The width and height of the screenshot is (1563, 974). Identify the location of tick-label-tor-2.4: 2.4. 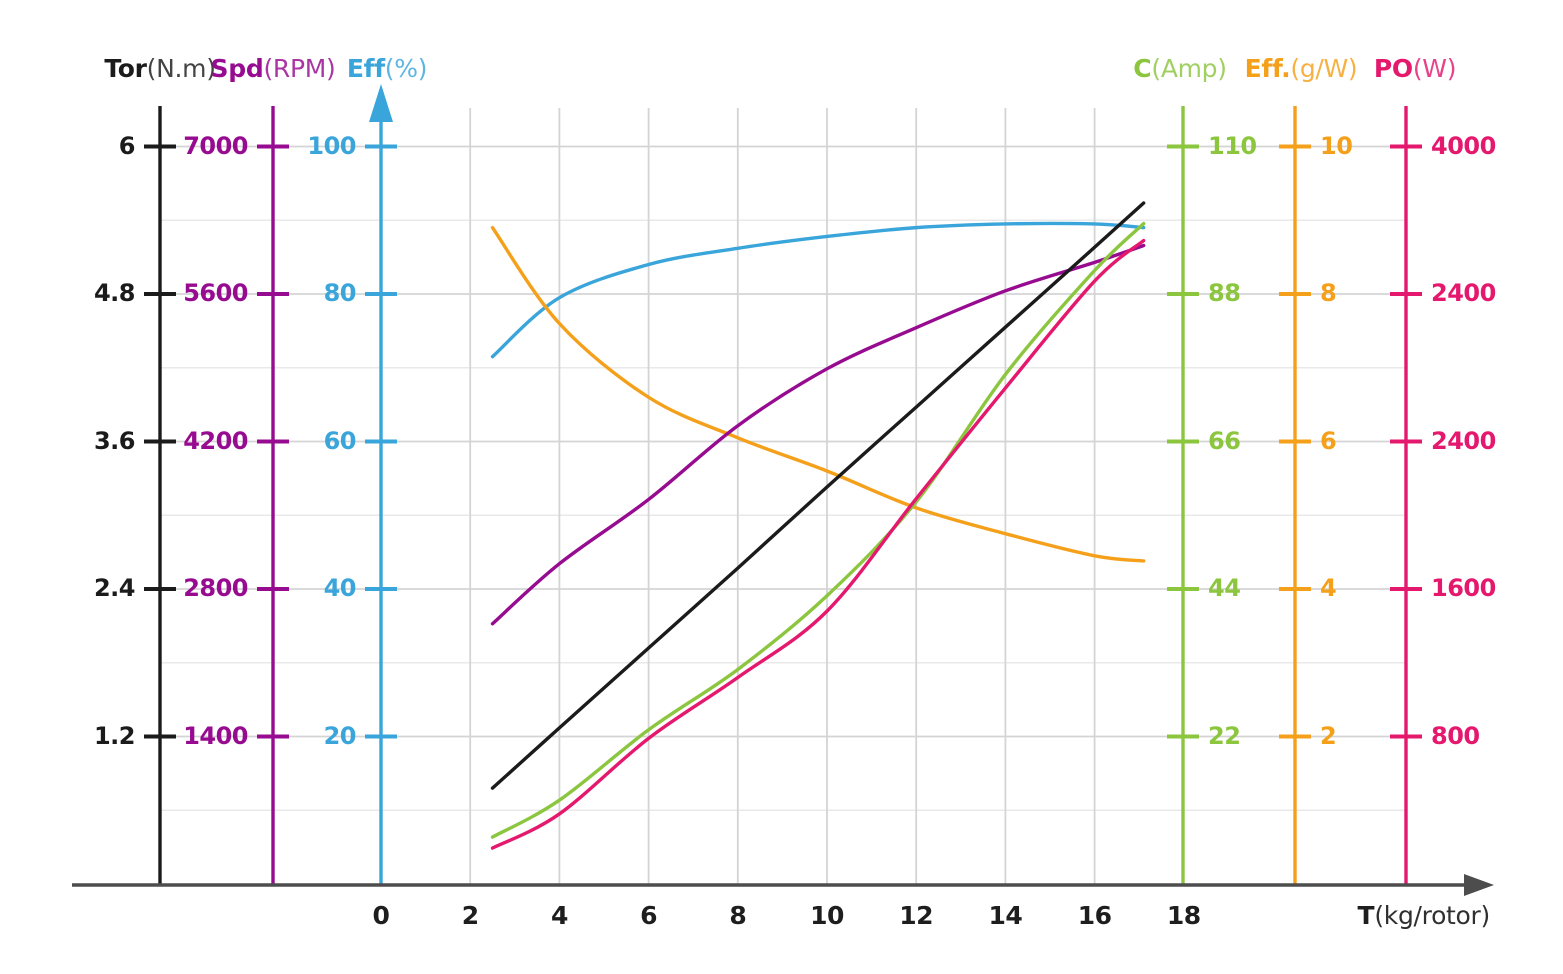
(114, 587).